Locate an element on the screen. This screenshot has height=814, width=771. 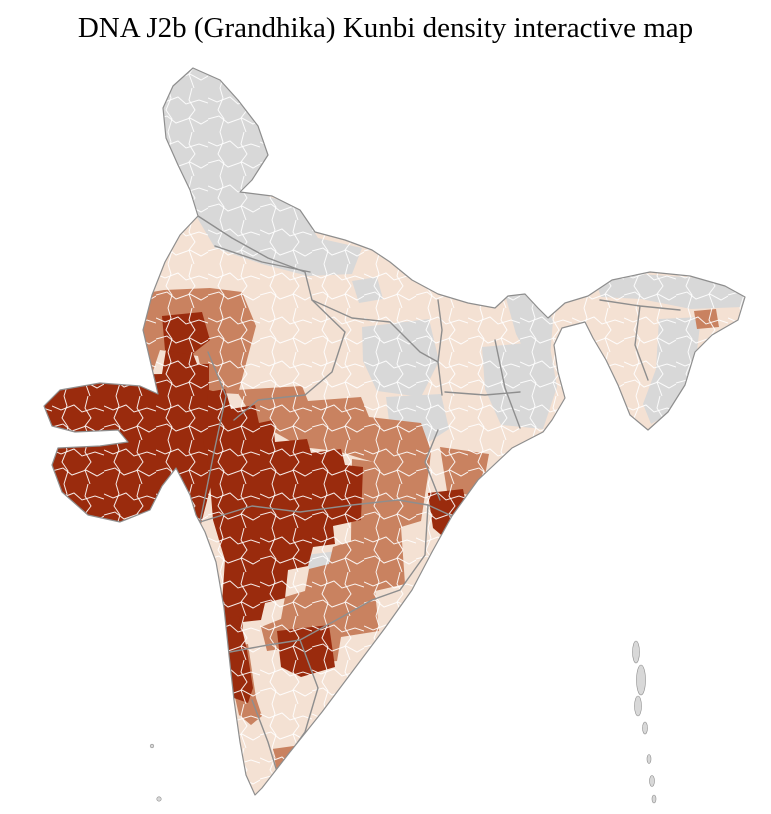
islands-group is located at coordinates (403, 722).